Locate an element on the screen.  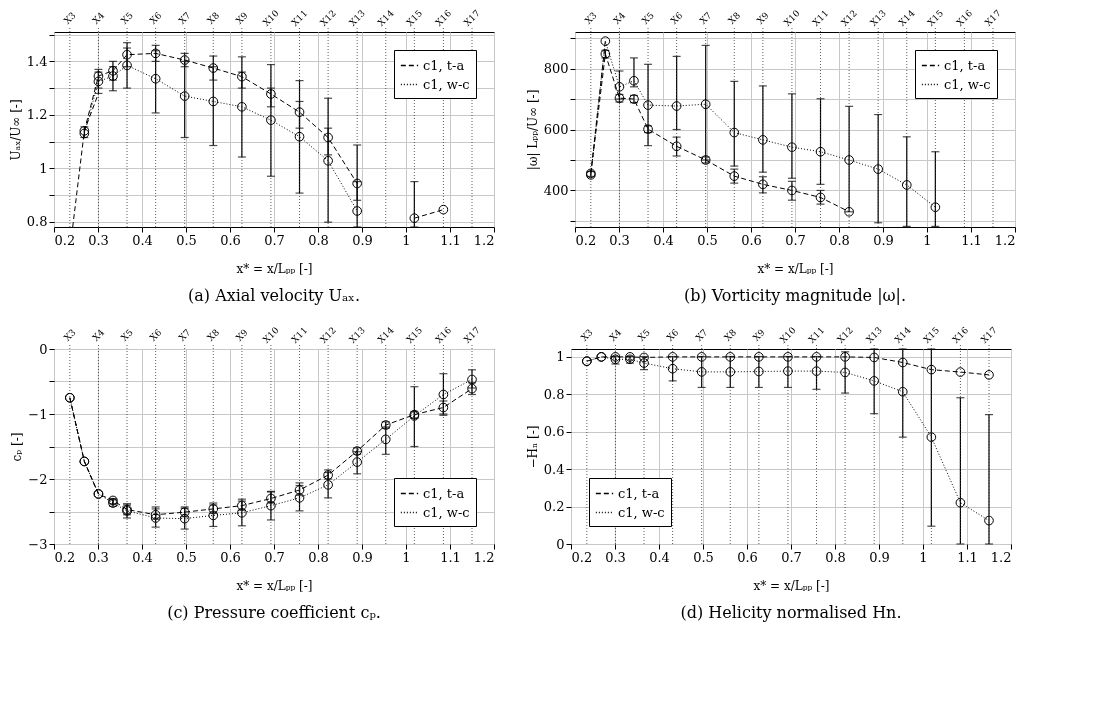
y-tick-label: 1 is located at coordinates (43, 168).